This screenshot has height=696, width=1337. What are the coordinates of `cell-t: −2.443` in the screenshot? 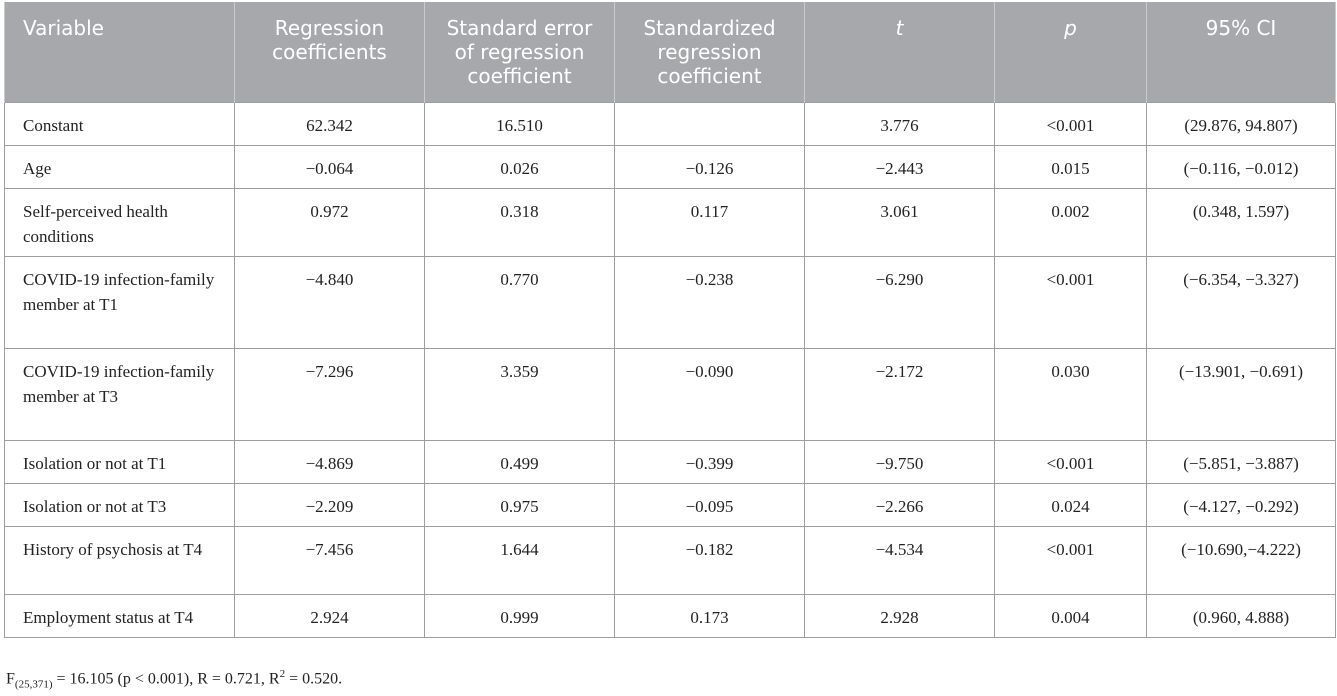 It's located at (899, 166).